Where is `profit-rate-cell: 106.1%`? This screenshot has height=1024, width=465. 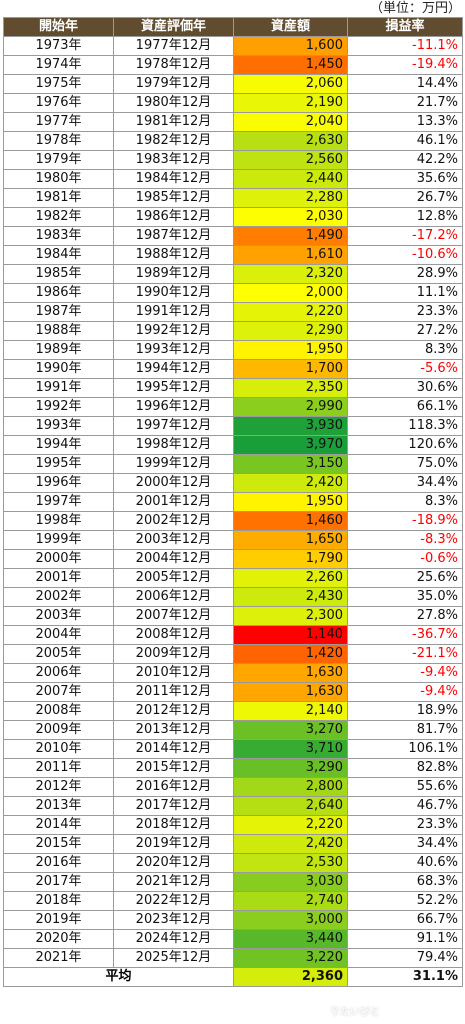
profit-rate-cell: 106.1% is located at coordinates (405, 749).